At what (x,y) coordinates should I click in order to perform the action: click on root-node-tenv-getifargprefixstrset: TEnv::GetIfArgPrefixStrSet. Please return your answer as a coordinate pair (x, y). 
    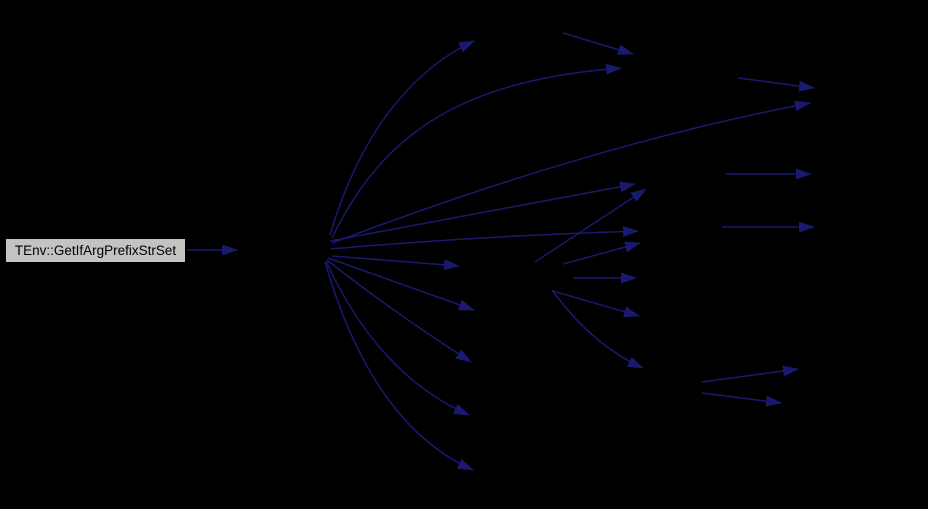
    Looking at the image, I should click on (95, 250).